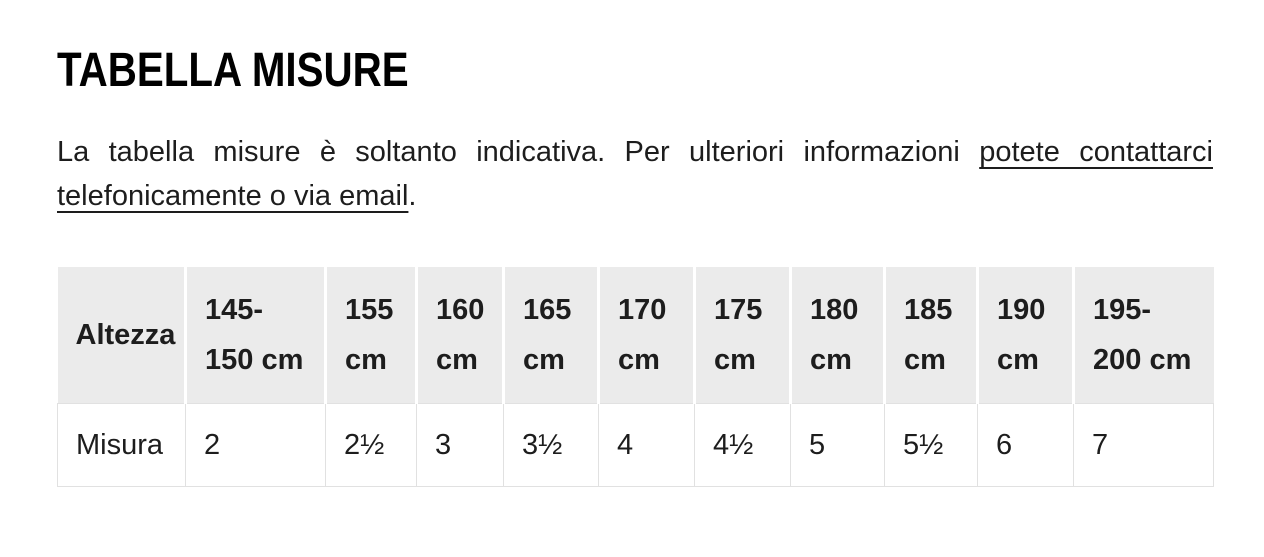 This screenshot has height=557, width=1264. Describe the element at coordinates (233, 70) in the screenshot. I see `page-title: TABELLA MISURE` at that location.